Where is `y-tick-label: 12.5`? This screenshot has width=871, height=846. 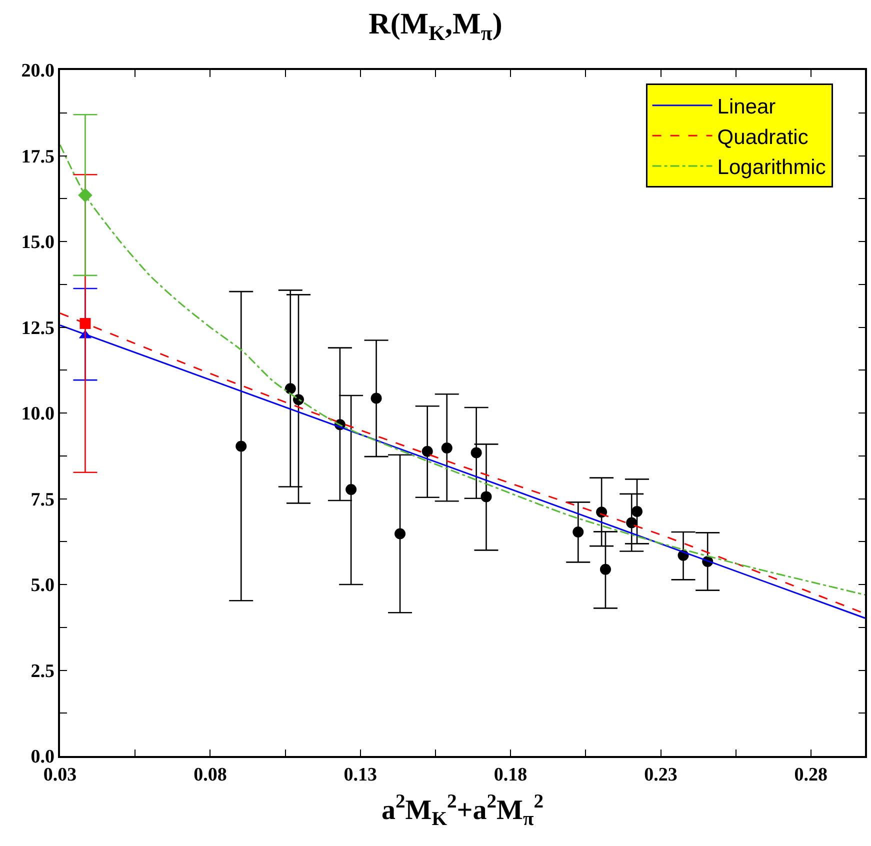 y-tick-label: 12.5 is located at coordinates (37, 328).